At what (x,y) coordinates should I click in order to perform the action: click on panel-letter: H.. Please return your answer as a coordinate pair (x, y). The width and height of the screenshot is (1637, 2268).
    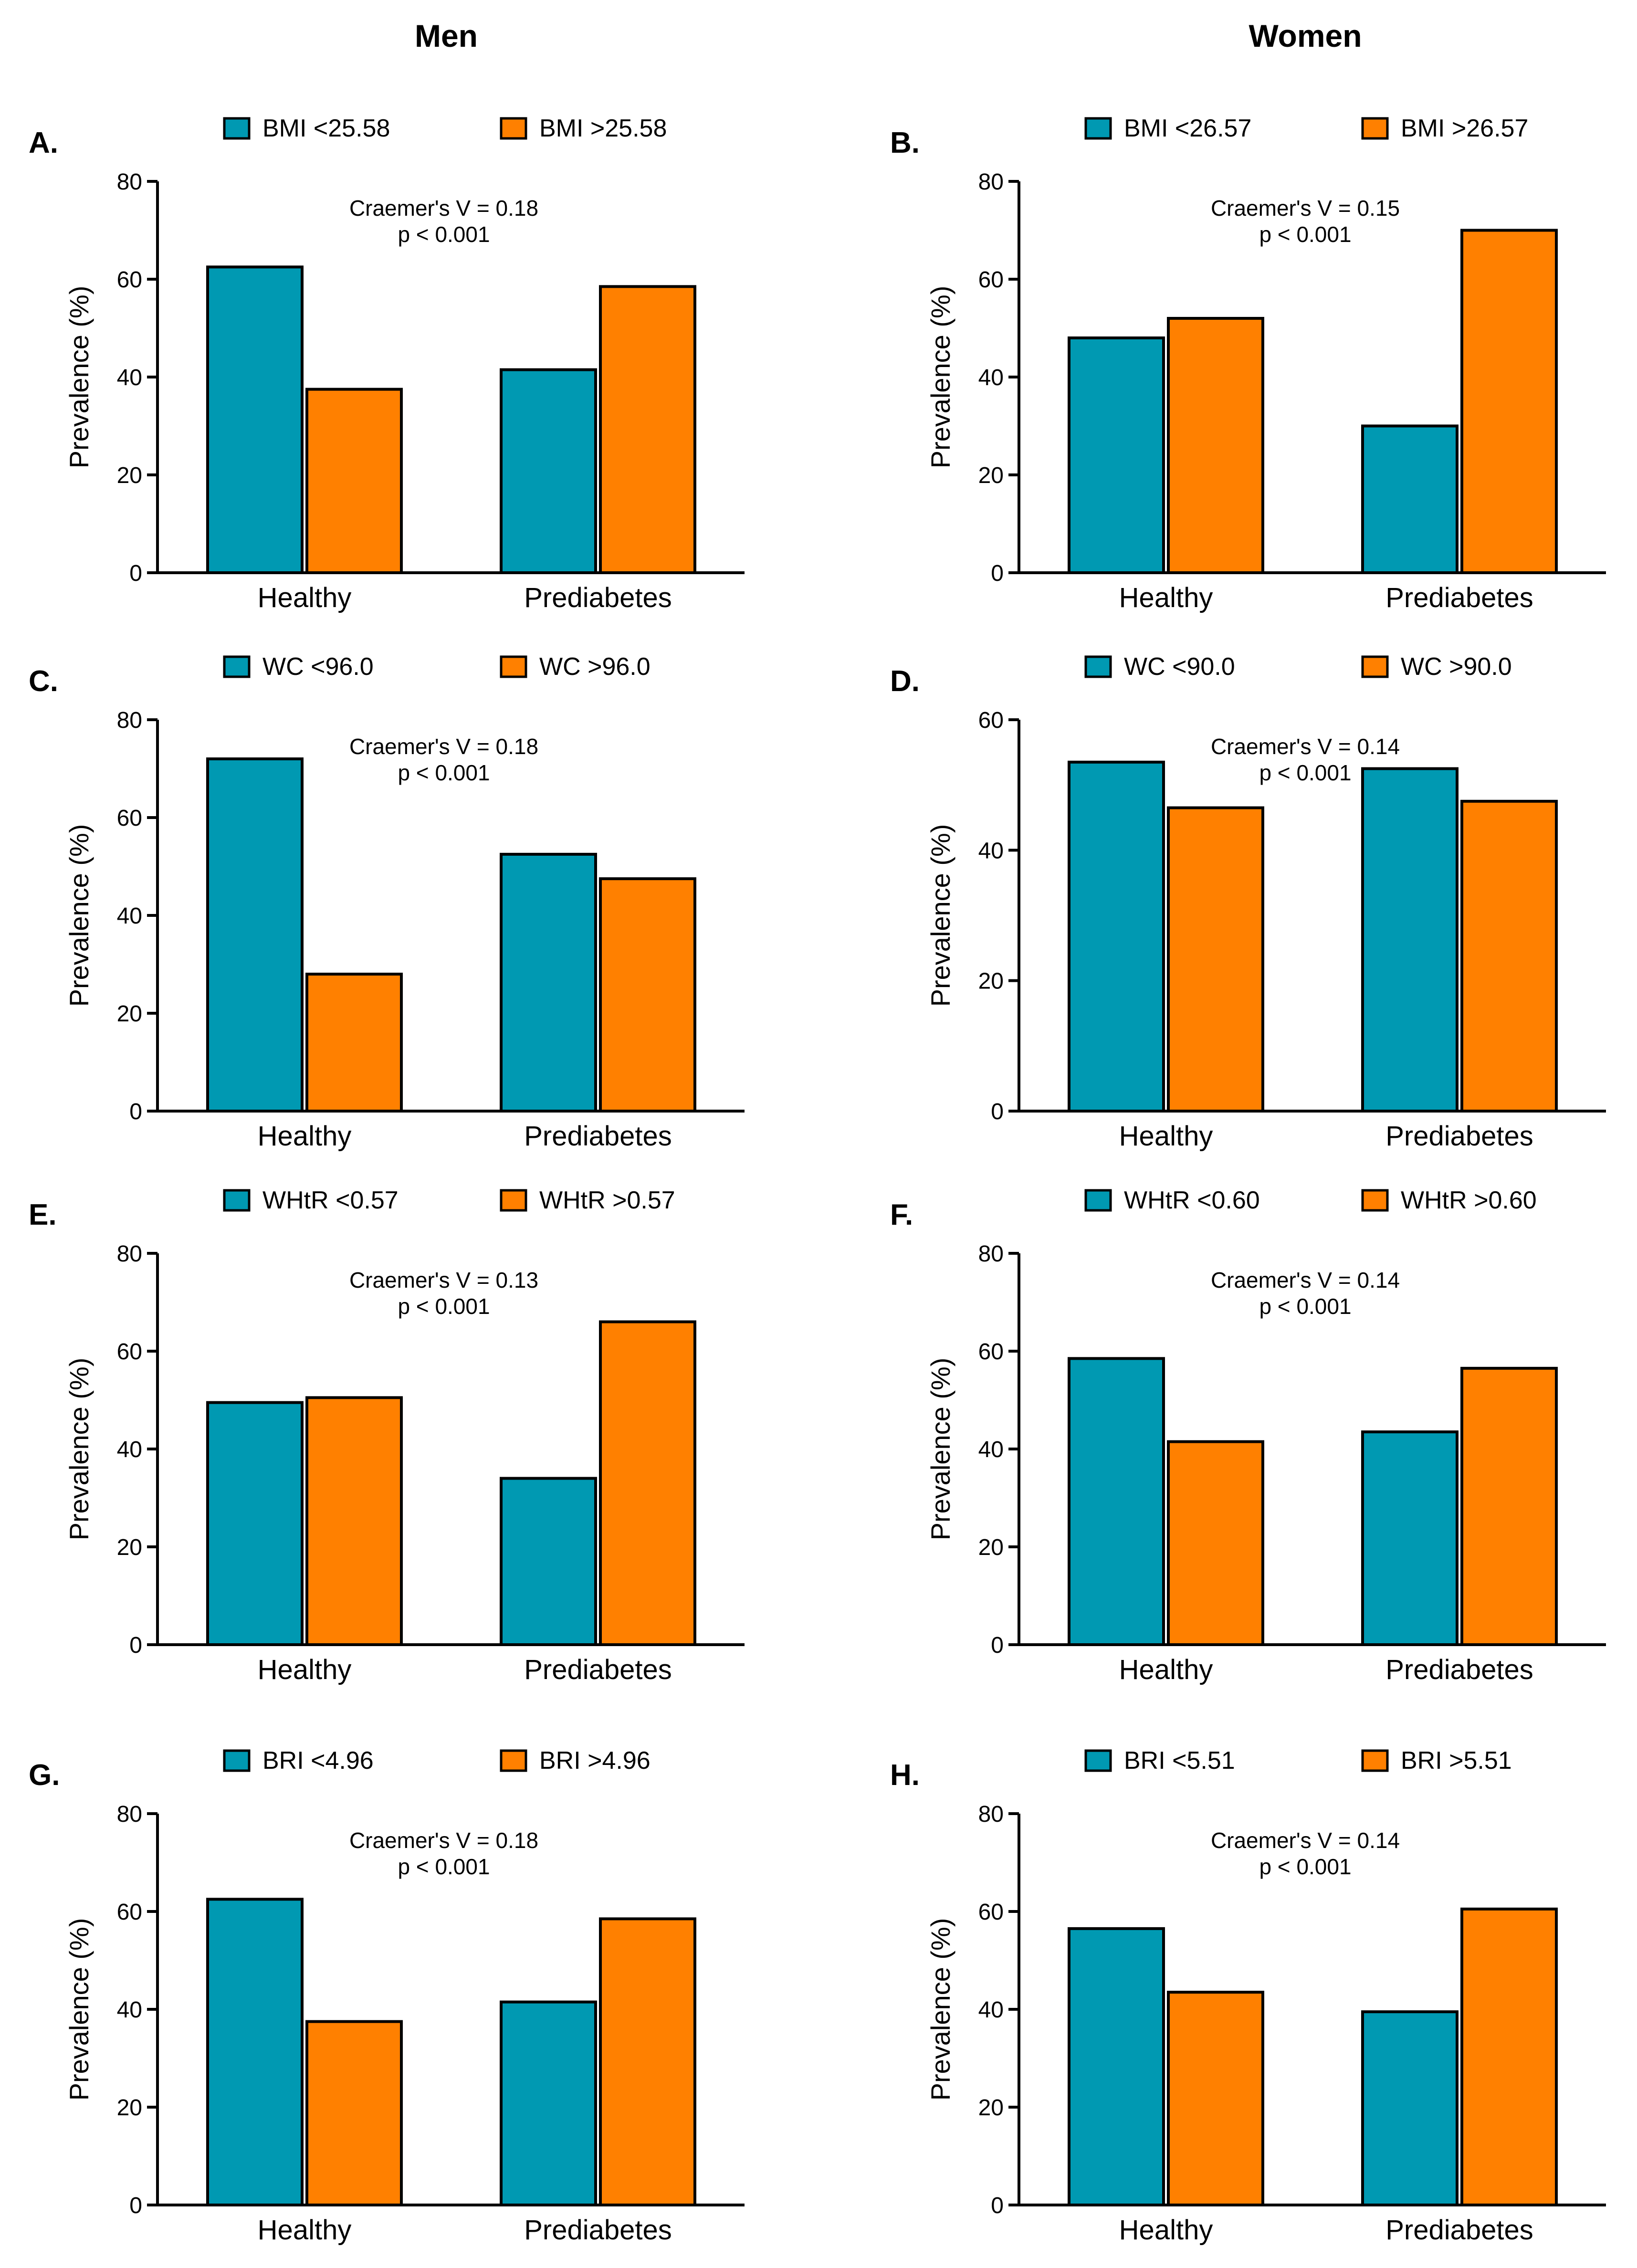
    Looking at the image, I should click on (905, 1775).